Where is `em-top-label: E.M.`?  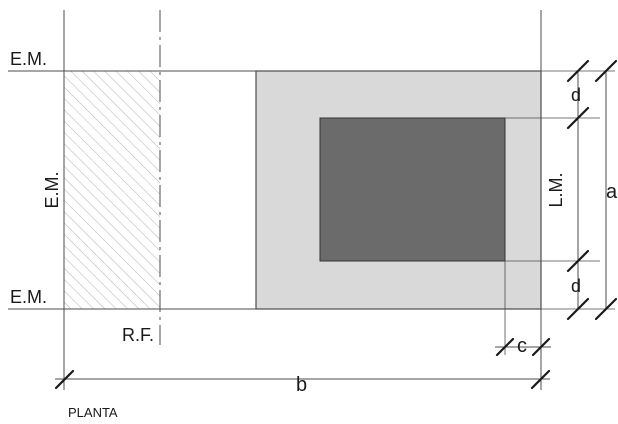 em-top-label: E.M. is located at coordinates (28, 59).